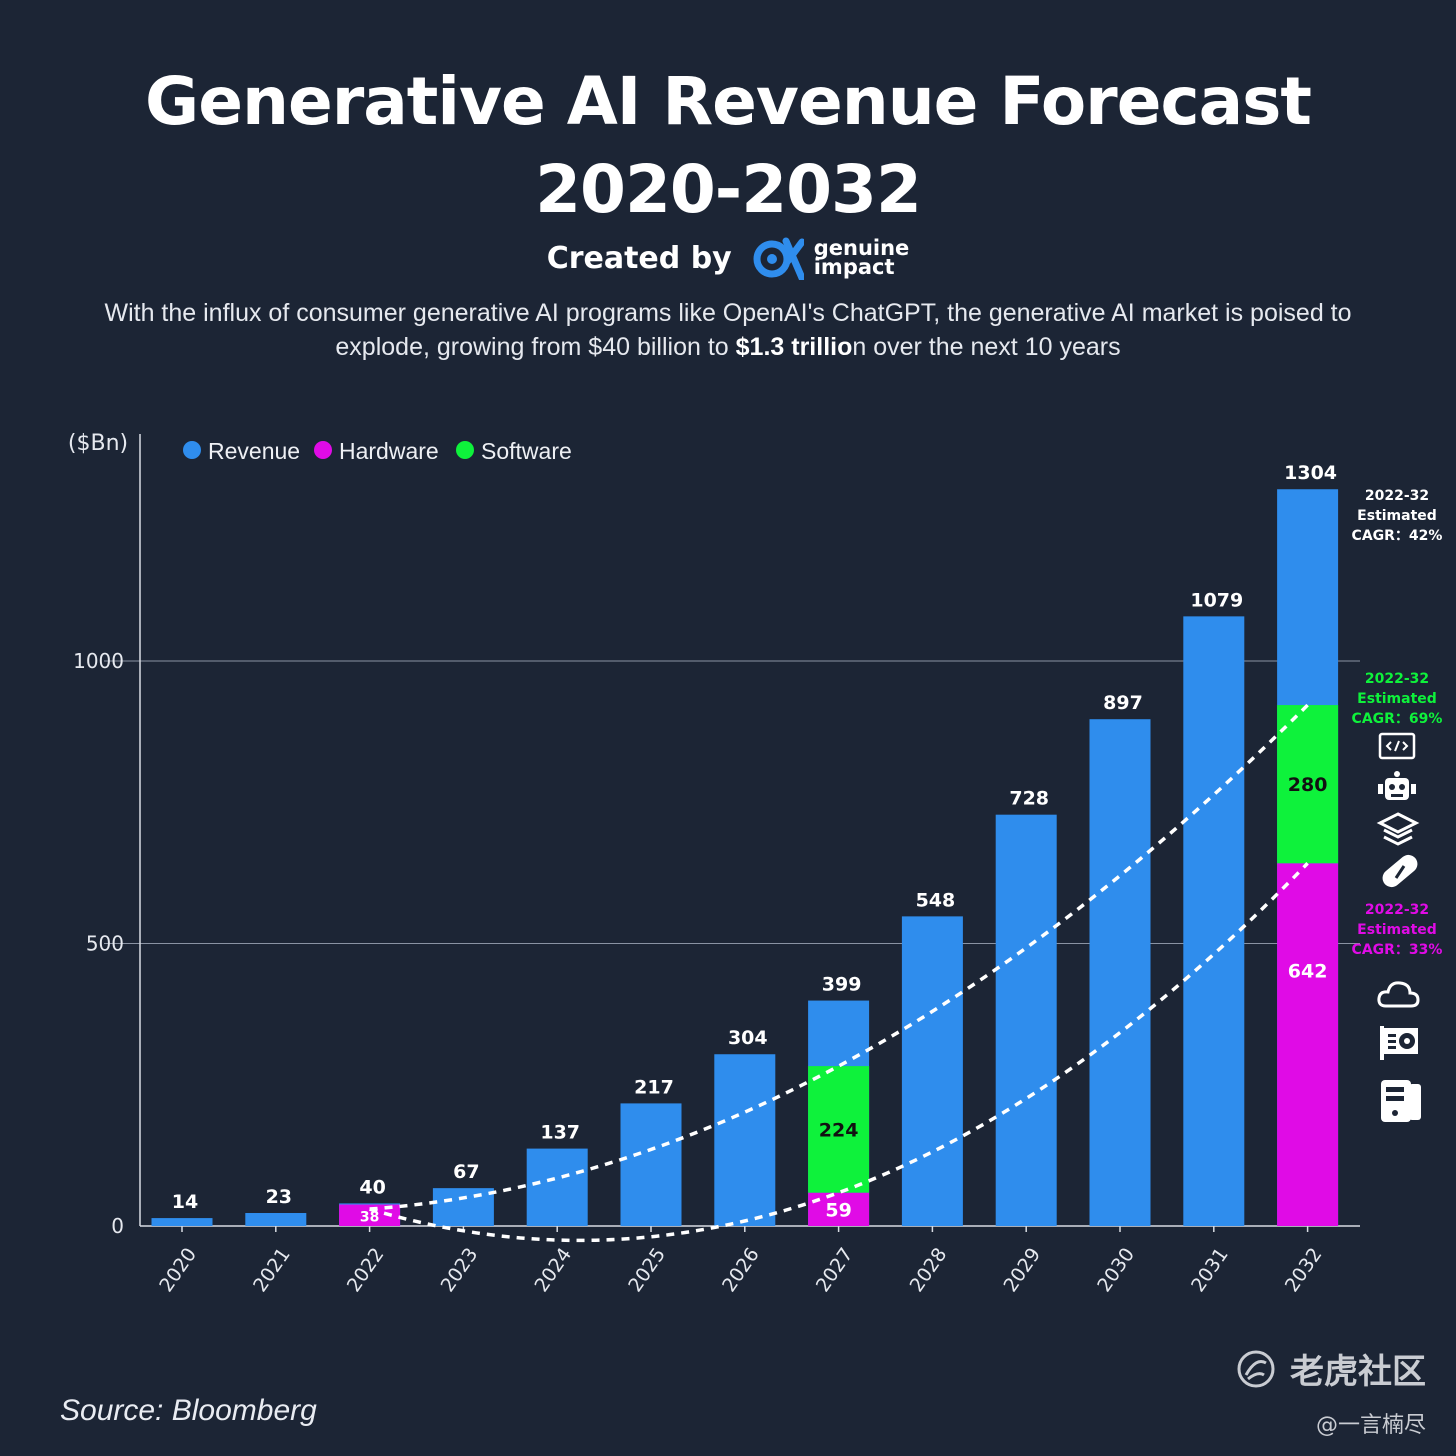 This screenshot has height=1456, width=1456. I want to click on x-tick-label: 2026, so click(741, 1270).